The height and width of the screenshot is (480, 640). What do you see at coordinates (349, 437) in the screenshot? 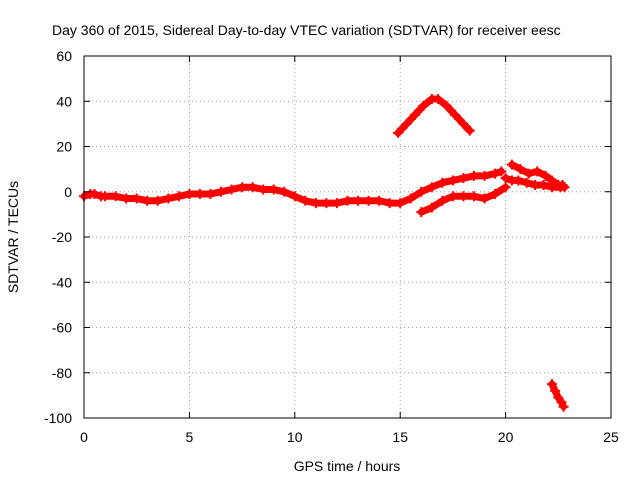
I see `x-axis-tick-labels: 0 5 10 15 20 25` at bounding box center [349, 437].